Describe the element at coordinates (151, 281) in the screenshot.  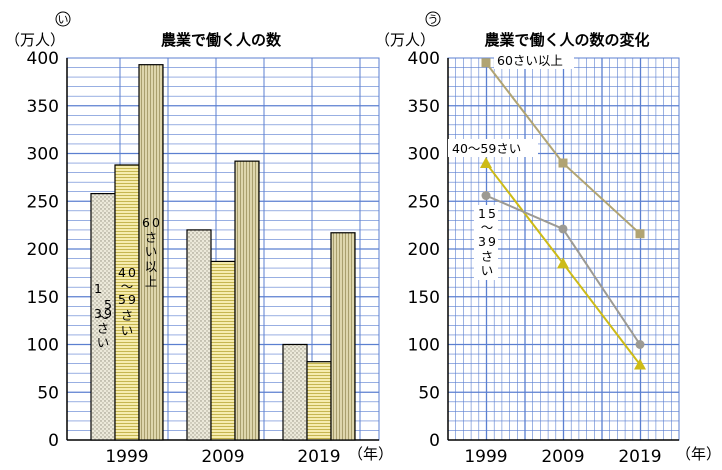
I see `bar-series-label-char: 上` at that location.